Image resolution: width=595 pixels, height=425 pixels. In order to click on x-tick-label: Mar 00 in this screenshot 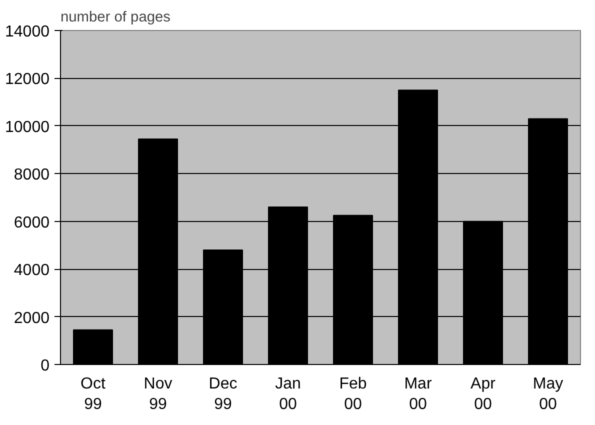, I will do `click(418, 394)`.